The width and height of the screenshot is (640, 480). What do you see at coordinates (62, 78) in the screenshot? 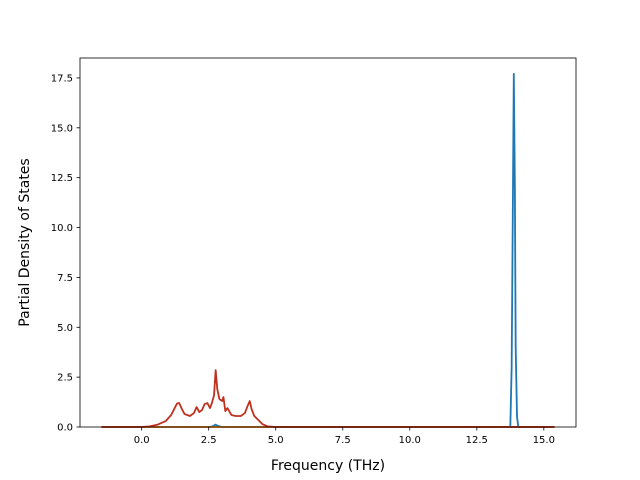
I see `y-tick-label: 17.5` at bounding box center [62, 78].